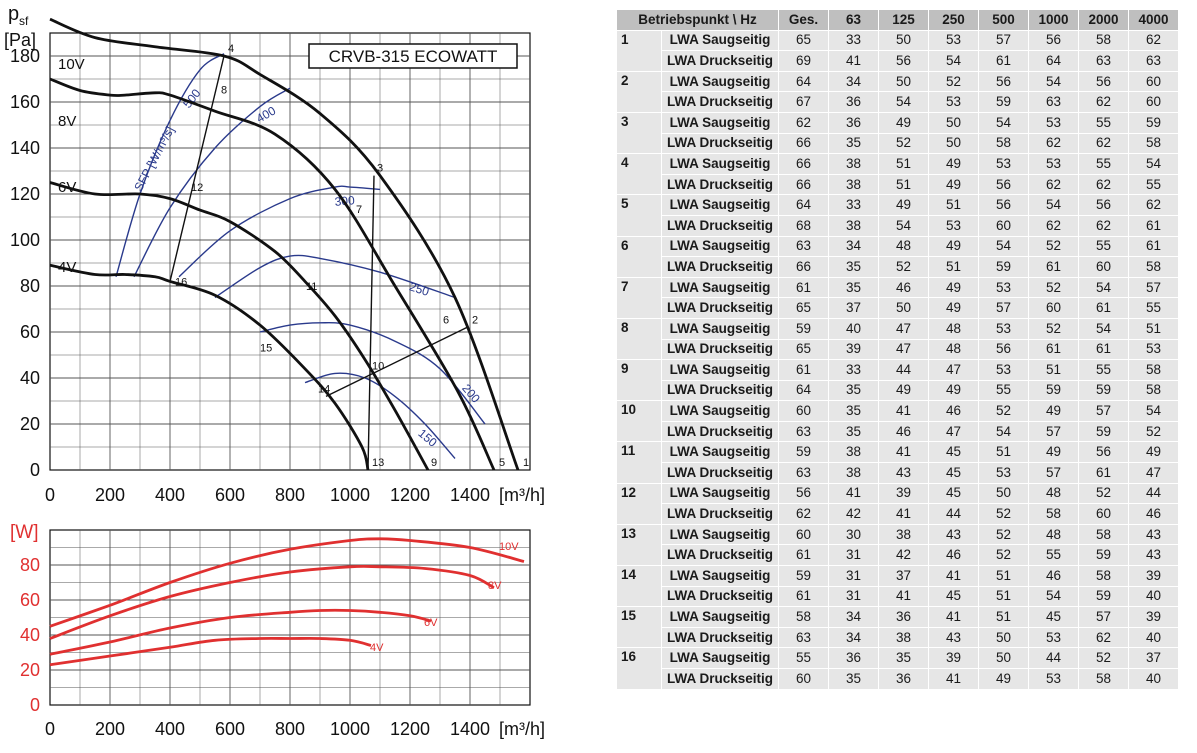 The width and height of the screenshot is (1197, 753). I want to click on table-row: 11 LWA Saugseitig 59 38 41 45 51 49 56 49, so click(897, 462).